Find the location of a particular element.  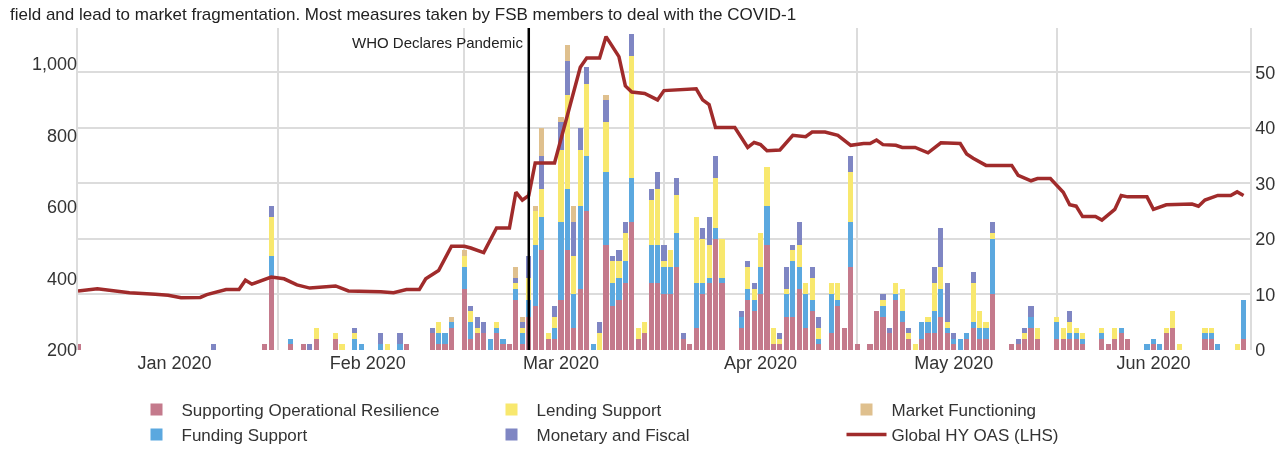

y-tick-label: 1,000 is located at coordinates (54, 64).